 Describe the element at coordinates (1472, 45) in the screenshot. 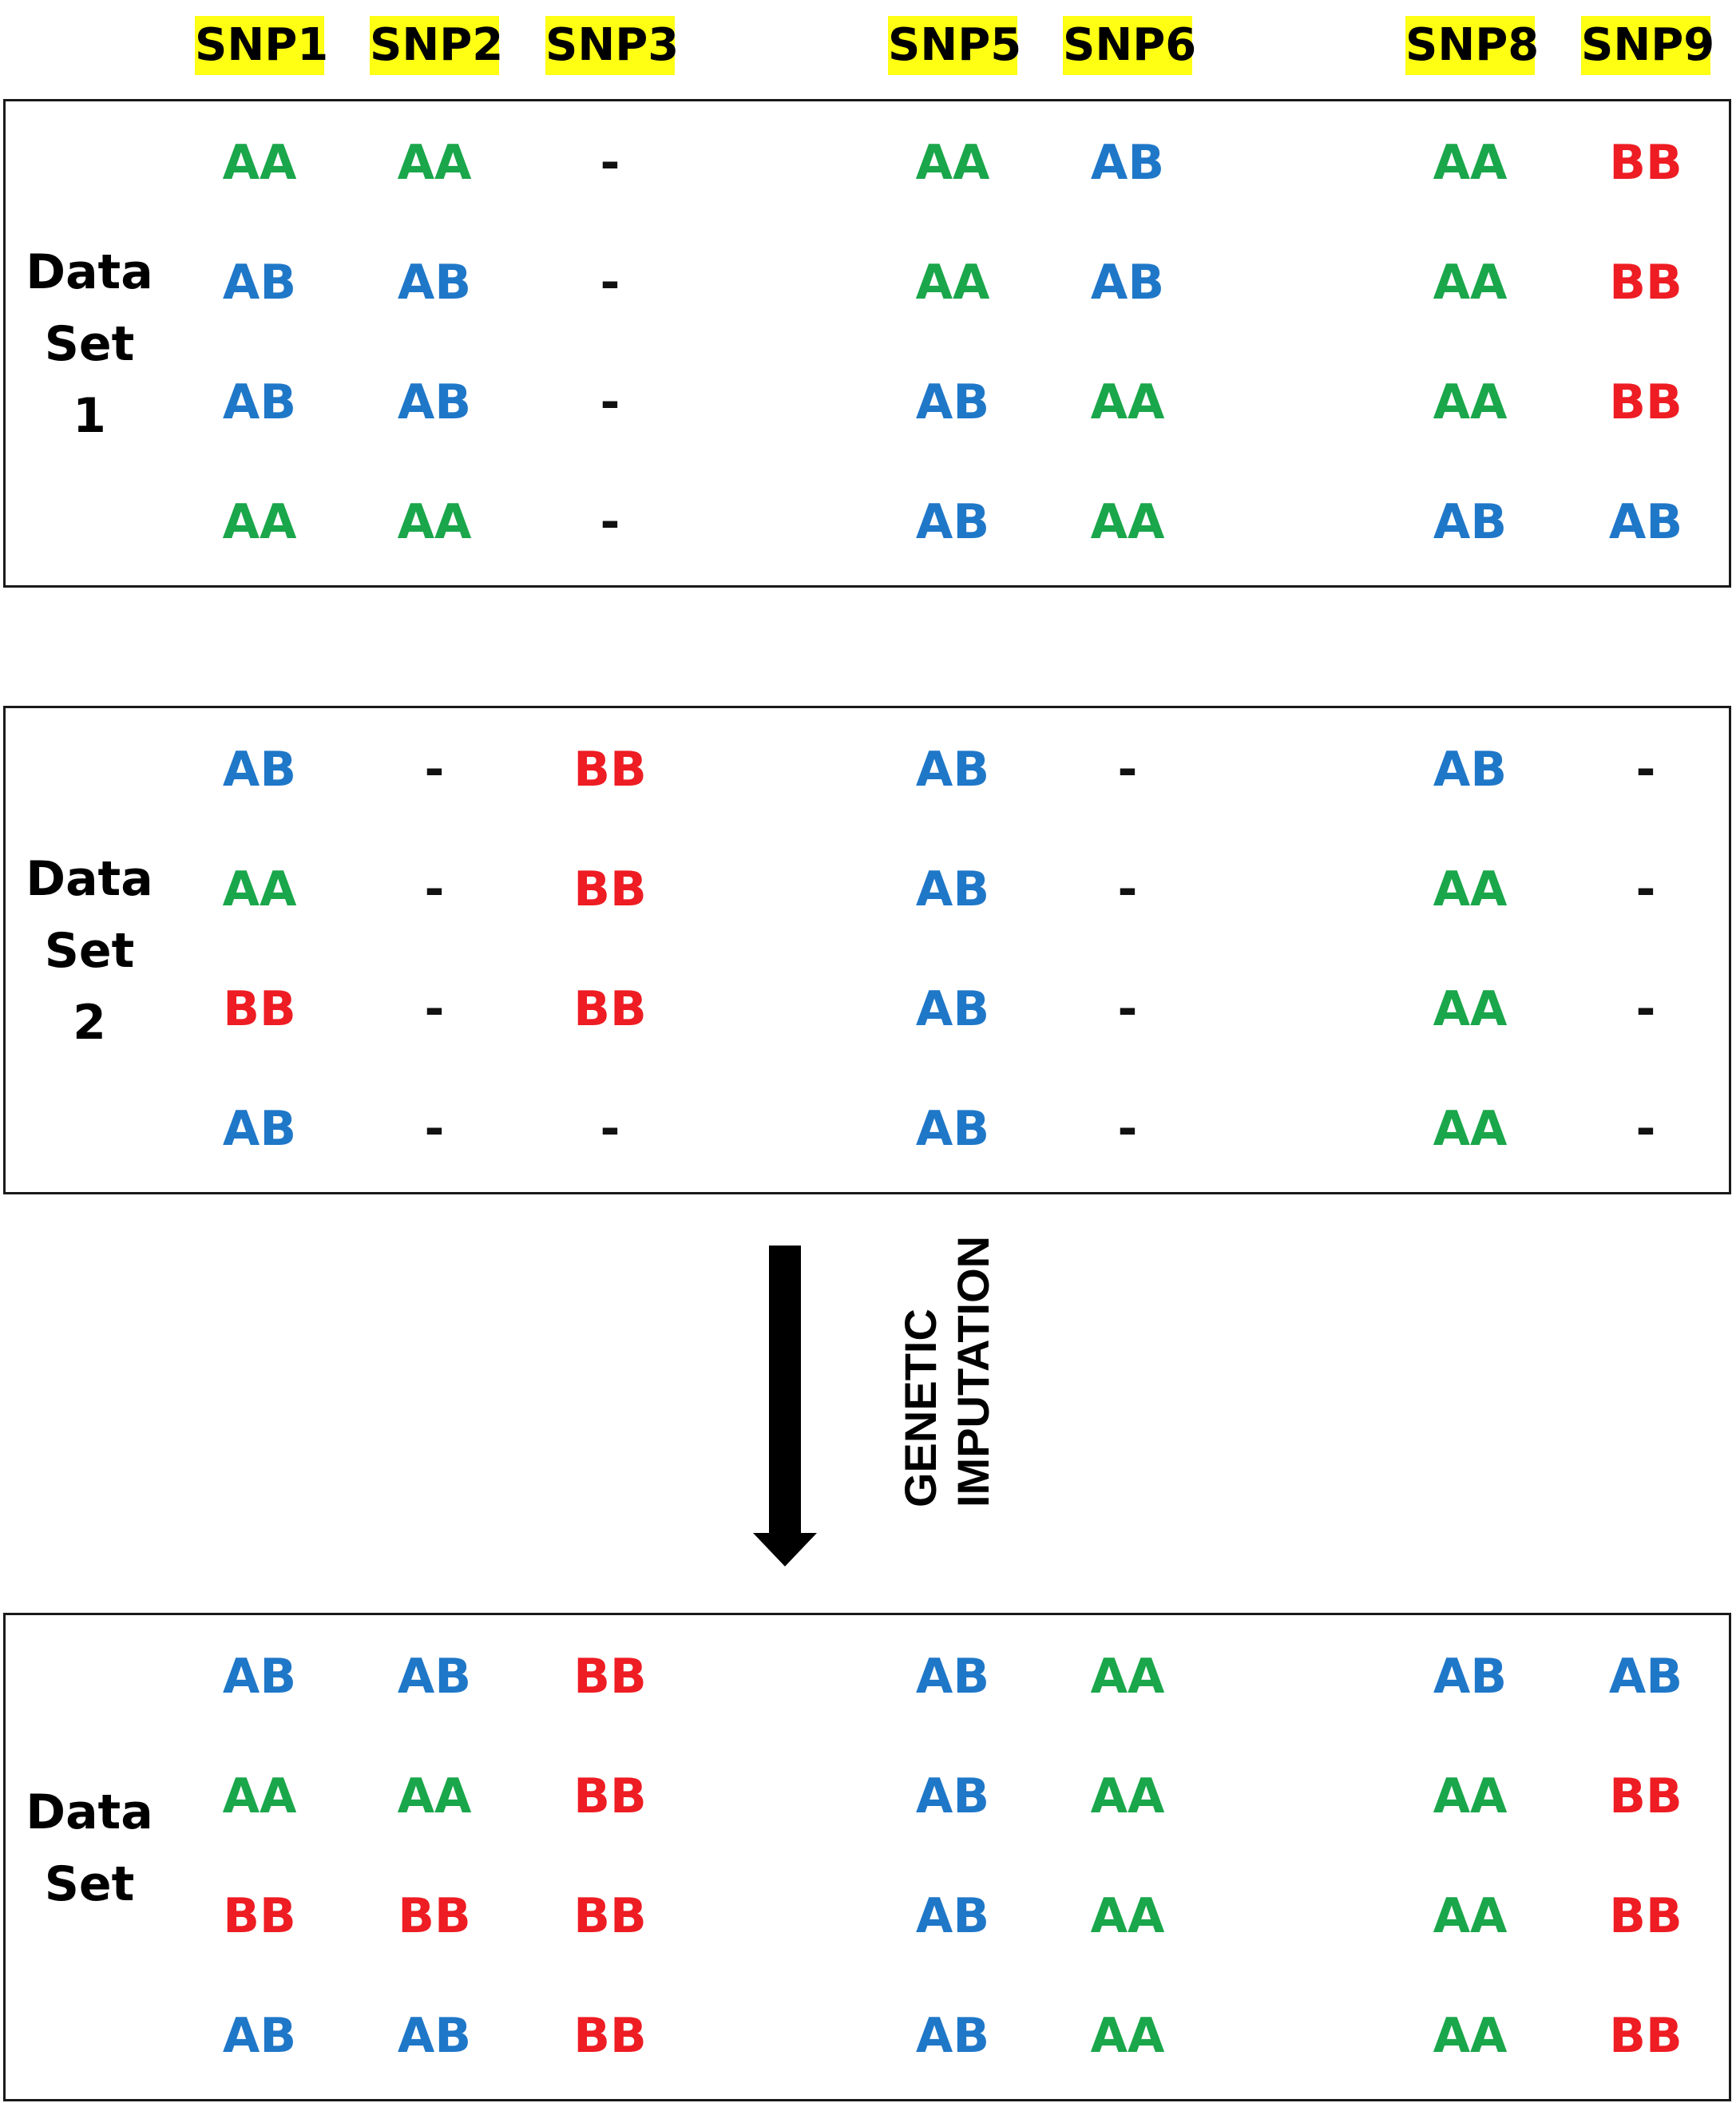

I see `snp-header: SNP8` at that location.